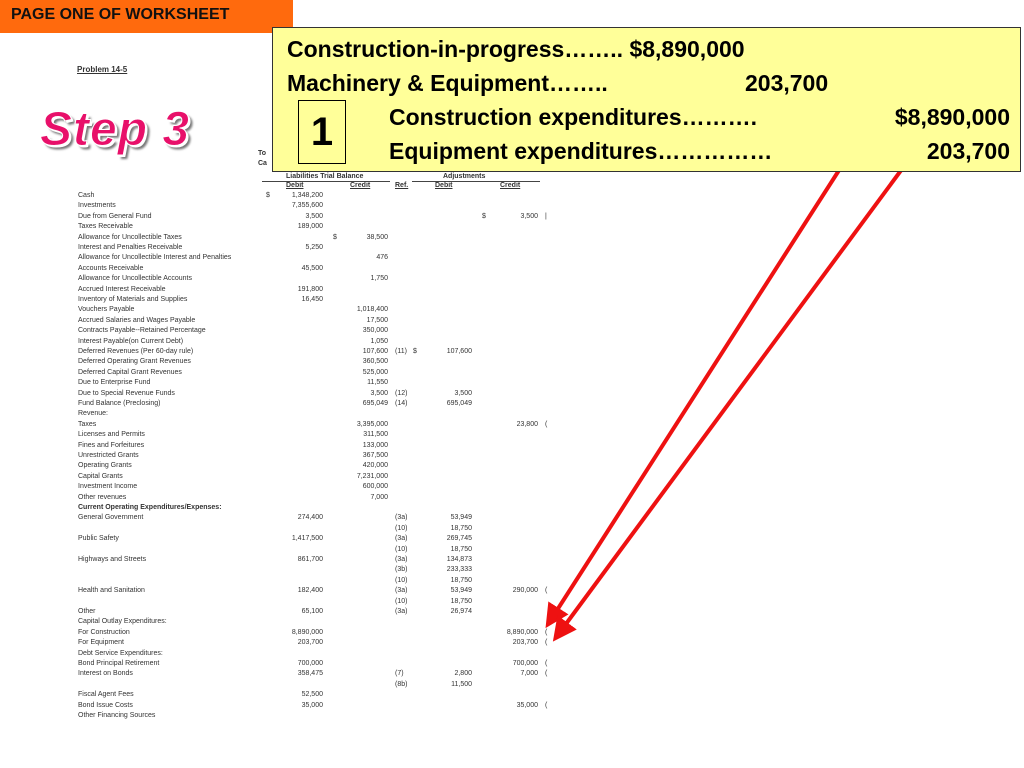 Image resolution: width=1024 pixels, height=768 pixels. Describe the element at coordinates (93, 414) in the screenshot. I see `cell-label: Revenue:` at that location.